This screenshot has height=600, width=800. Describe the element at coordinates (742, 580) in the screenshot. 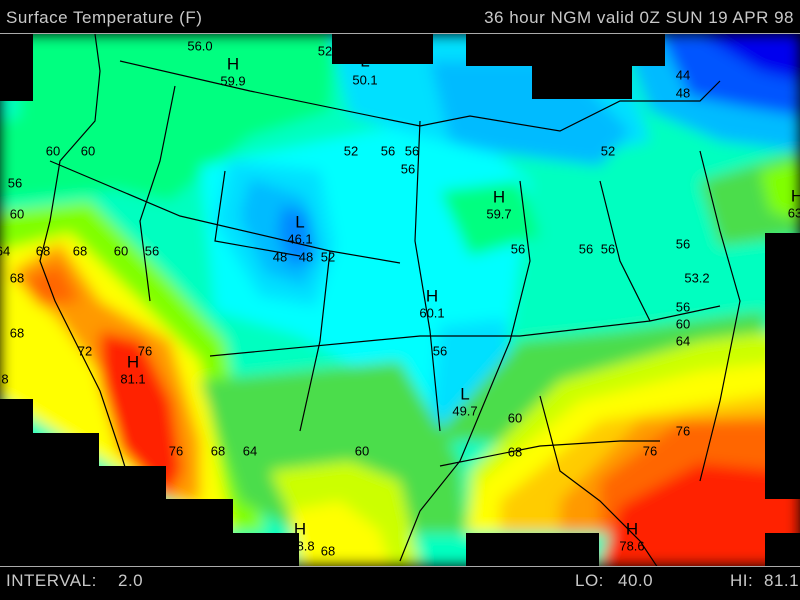

I see `hi-label: HI:` at that location.